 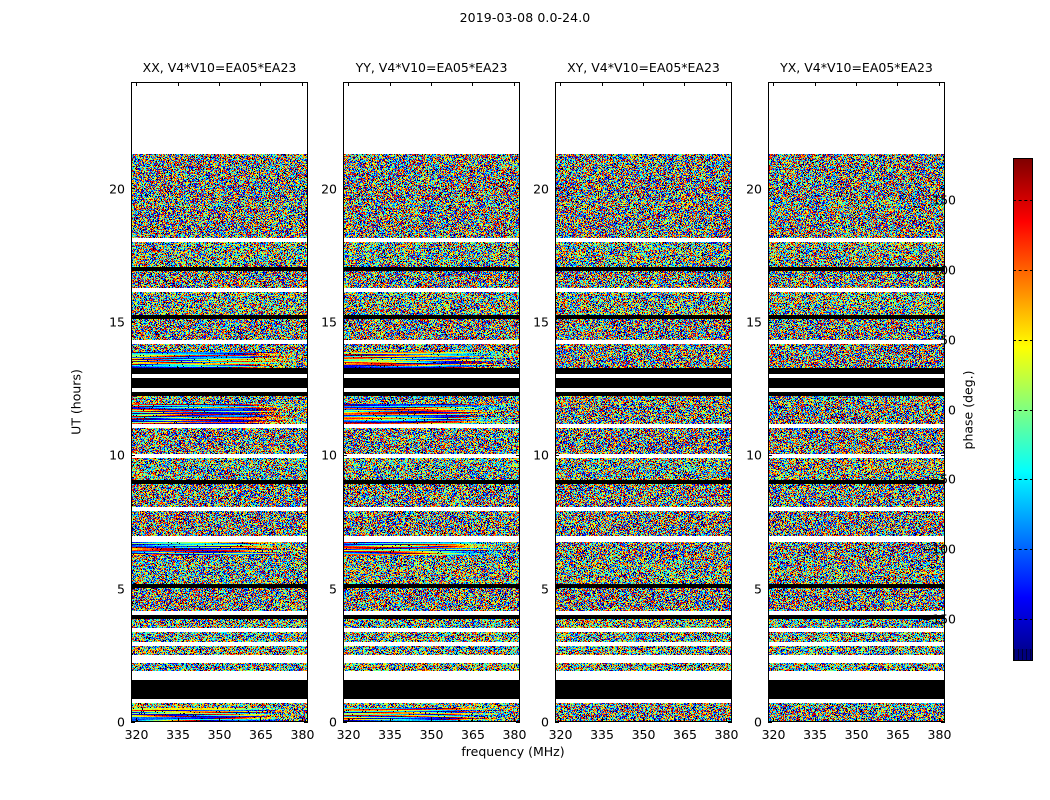 I want to click on colorbar-label: phase (deg.), so click(x=968, y=410).